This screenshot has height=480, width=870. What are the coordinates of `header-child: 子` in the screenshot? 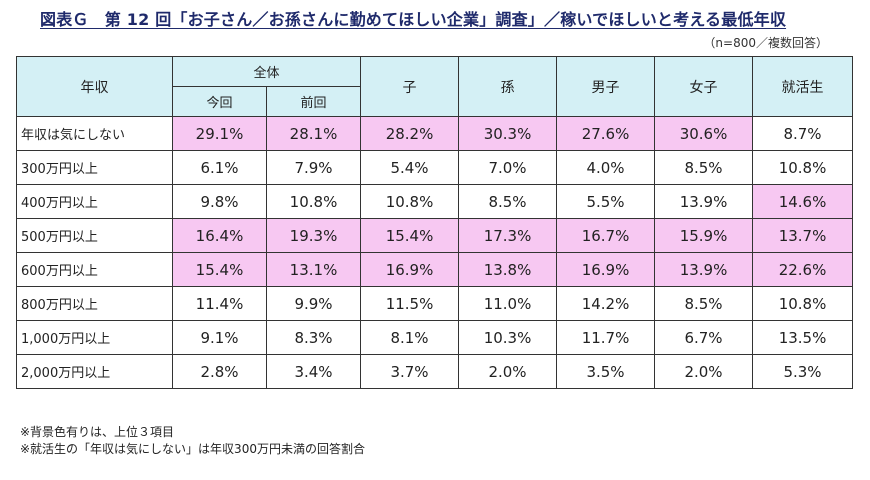 It's located at (410, 86).